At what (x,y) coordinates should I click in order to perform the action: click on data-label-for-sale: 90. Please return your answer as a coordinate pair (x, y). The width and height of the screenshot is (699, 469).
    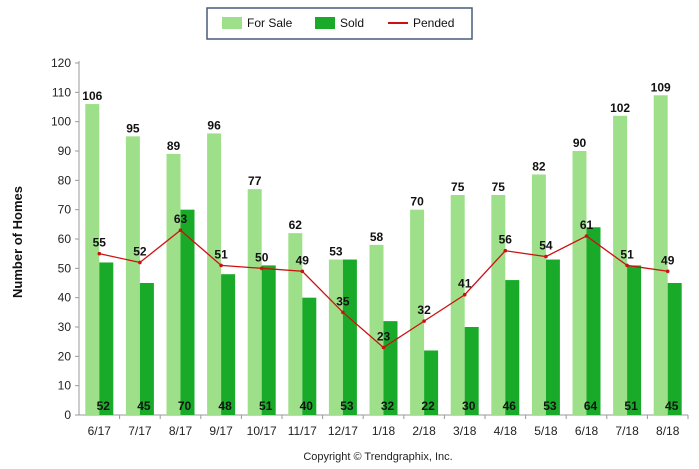
    Looking at the image, I should click on (580, 143).